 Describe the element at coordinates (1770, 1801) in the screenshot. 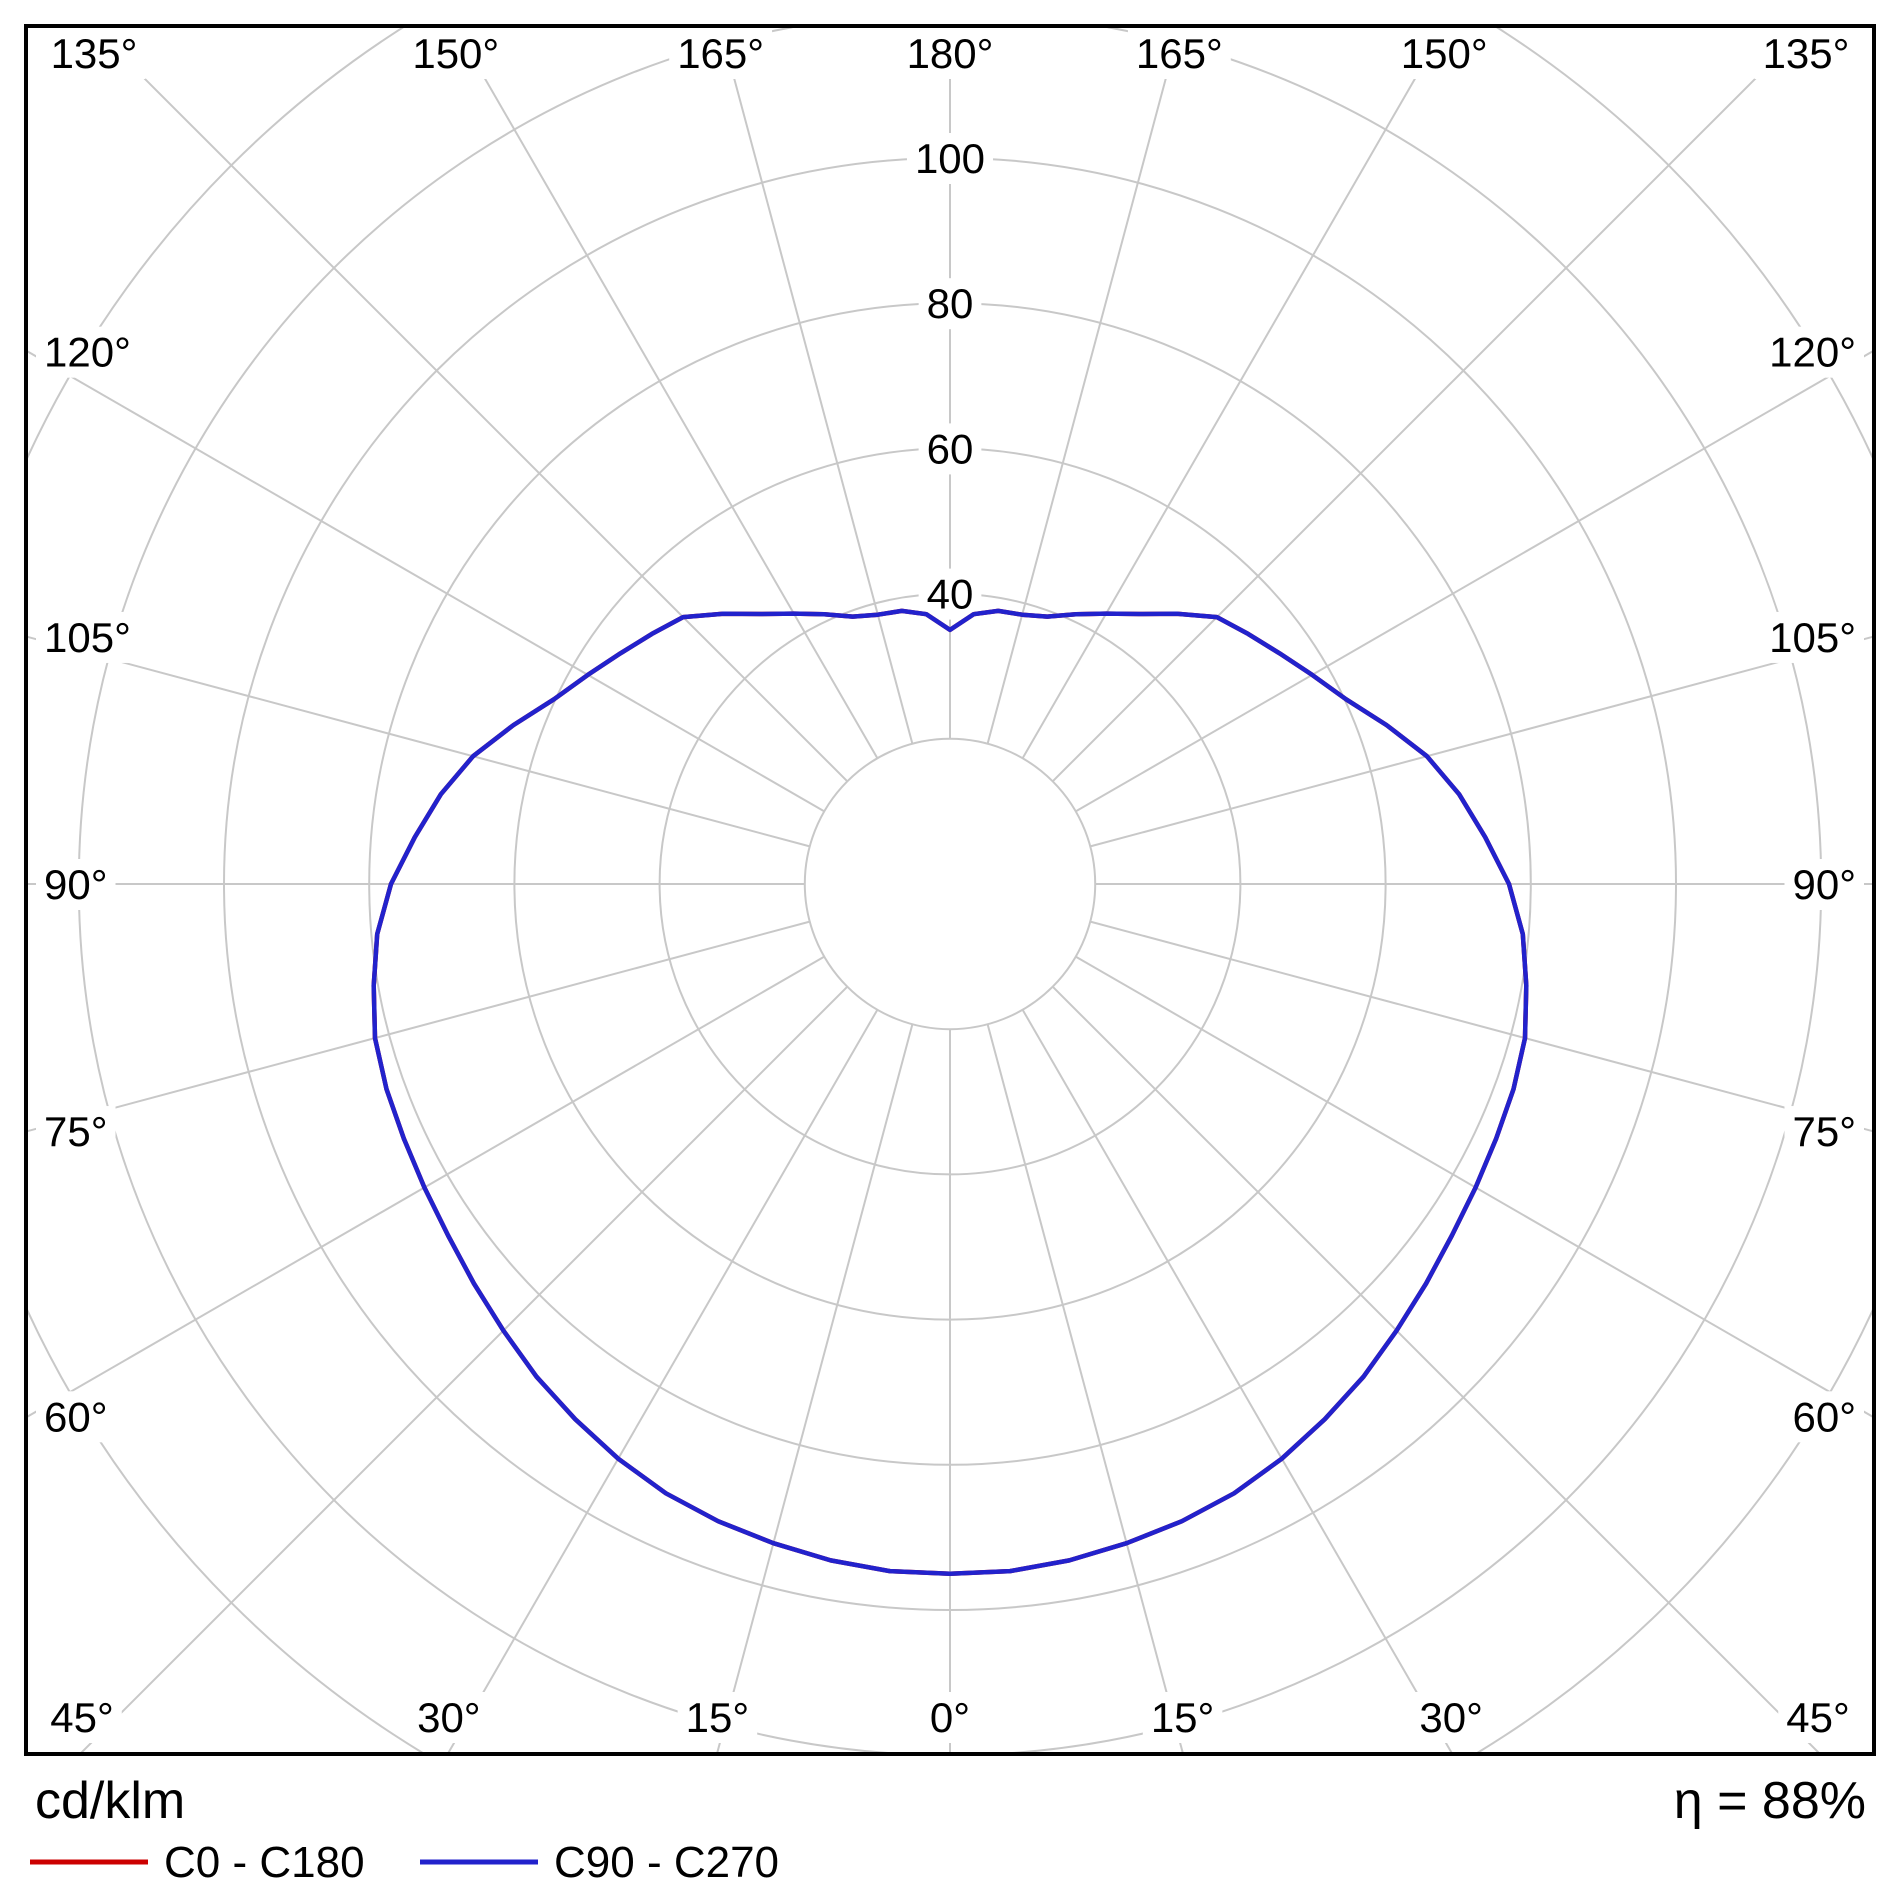

I see `efficiency-label: η = 88%` at that location.